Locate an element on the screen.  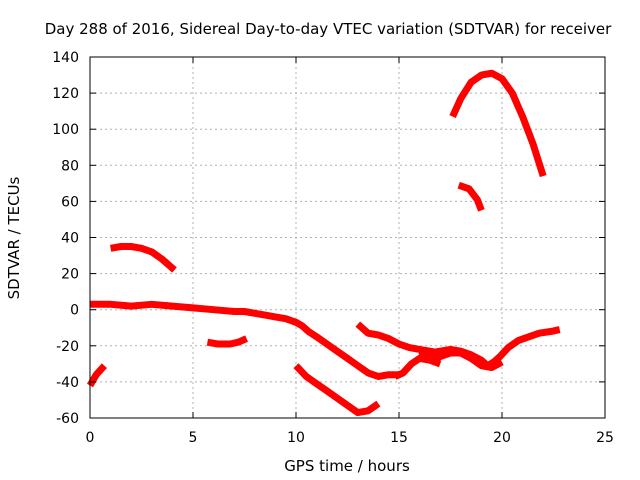
x-axis-label: GPS time / hours is located at coordinates (347, 466).